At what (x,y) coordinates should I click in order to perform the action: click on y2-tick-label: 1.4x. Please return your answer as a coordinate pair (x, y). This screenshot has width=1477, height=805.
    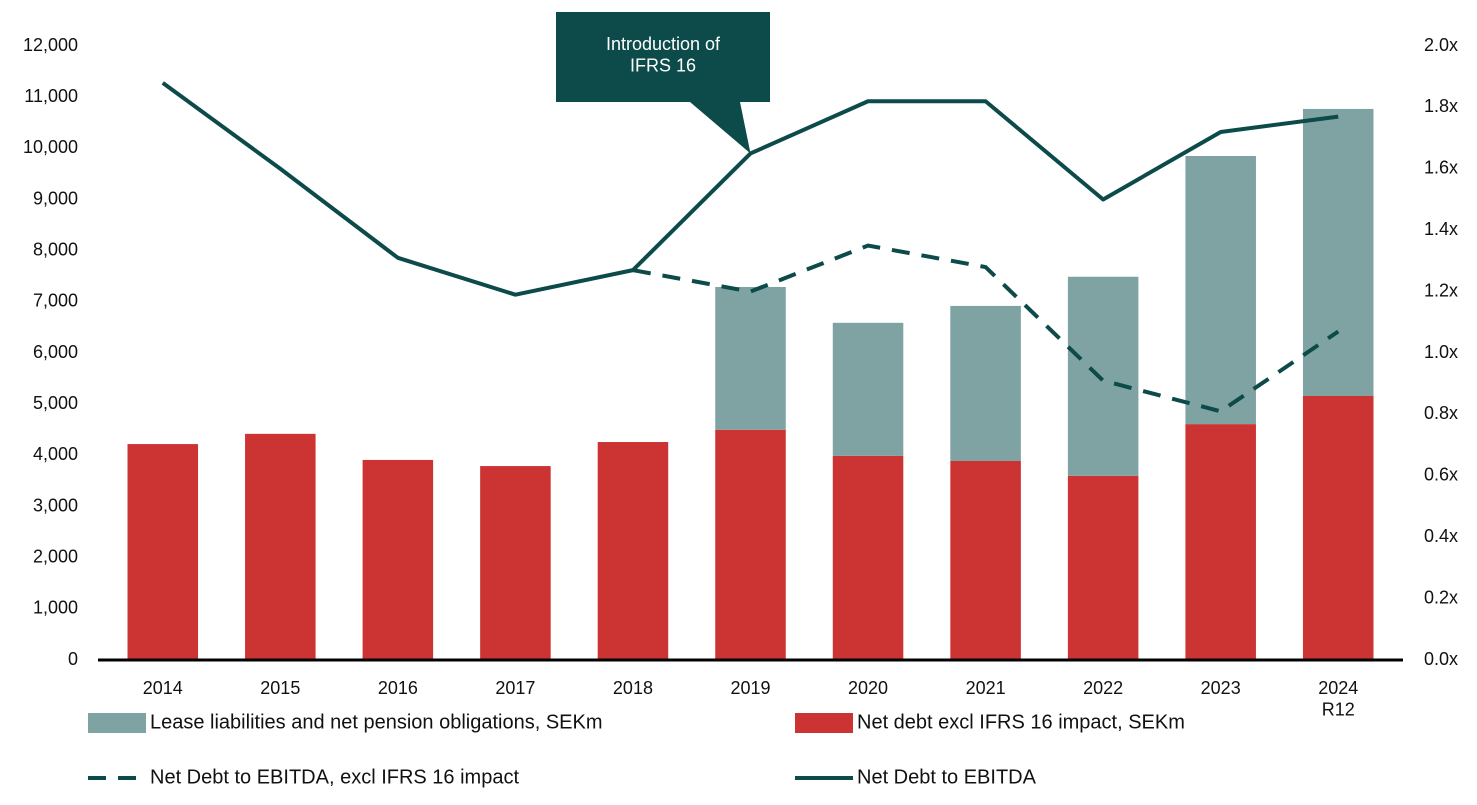
    Looking at the image, I should click on (1441, 229).